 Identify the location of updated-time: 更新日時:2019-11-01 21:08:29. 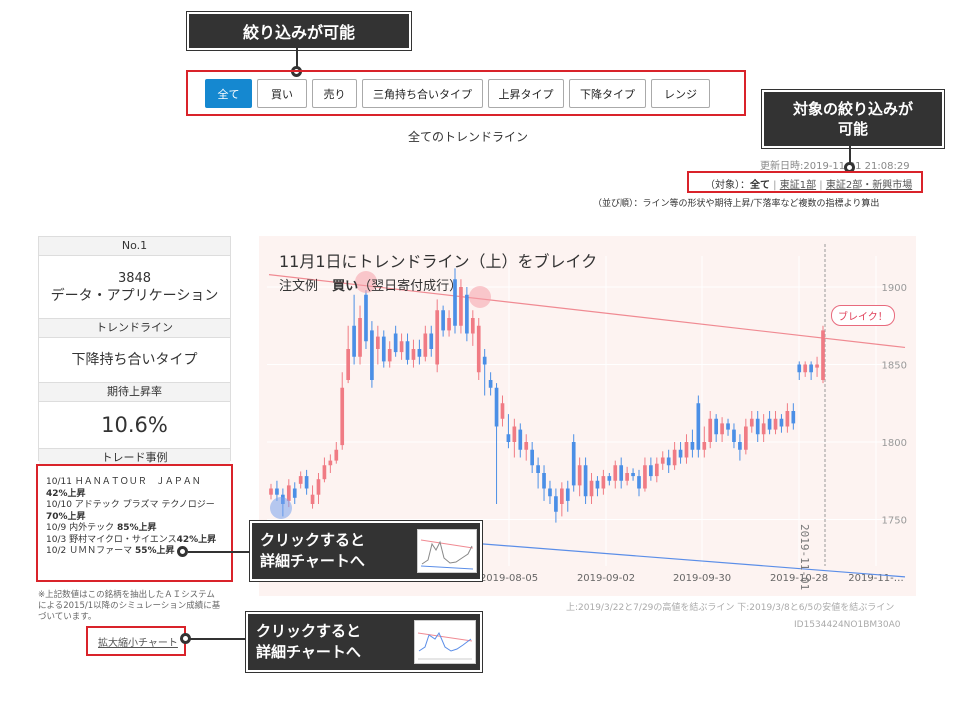
(835, 166).